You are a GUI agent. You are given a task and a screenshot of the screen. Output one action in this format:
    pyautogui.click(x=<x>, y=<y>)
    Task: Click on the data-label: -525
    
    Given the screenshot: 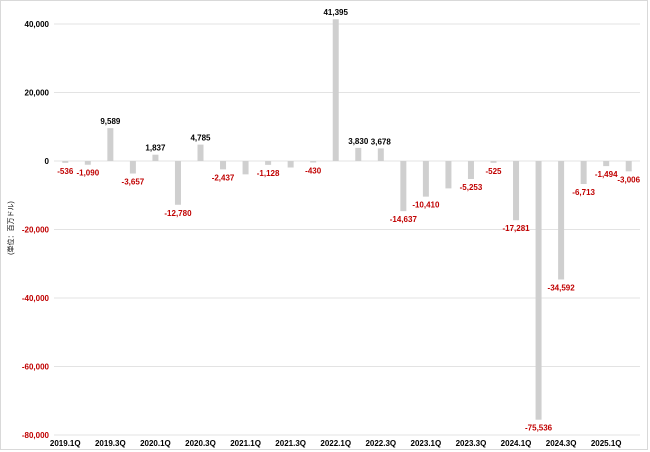 What is the action you would take?
    pyautogui.click(x=493, y=171)
    